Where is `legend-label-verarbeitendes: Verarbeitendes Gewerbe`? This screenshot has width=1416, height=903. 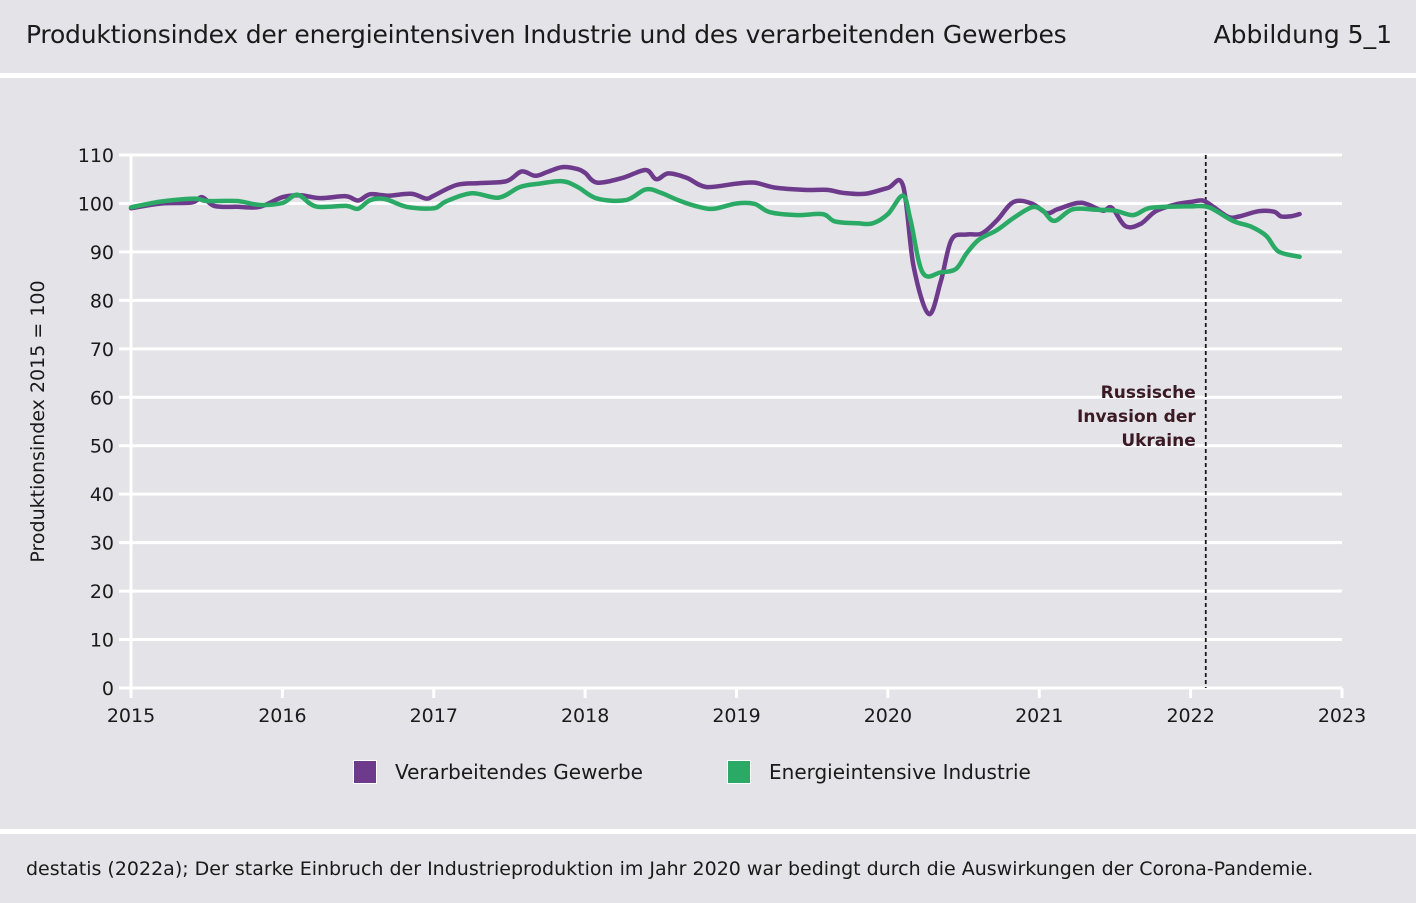
legend-label-verarbeitendes: Verarbeitendes Gewerbe is located at coordinates (519, 772).